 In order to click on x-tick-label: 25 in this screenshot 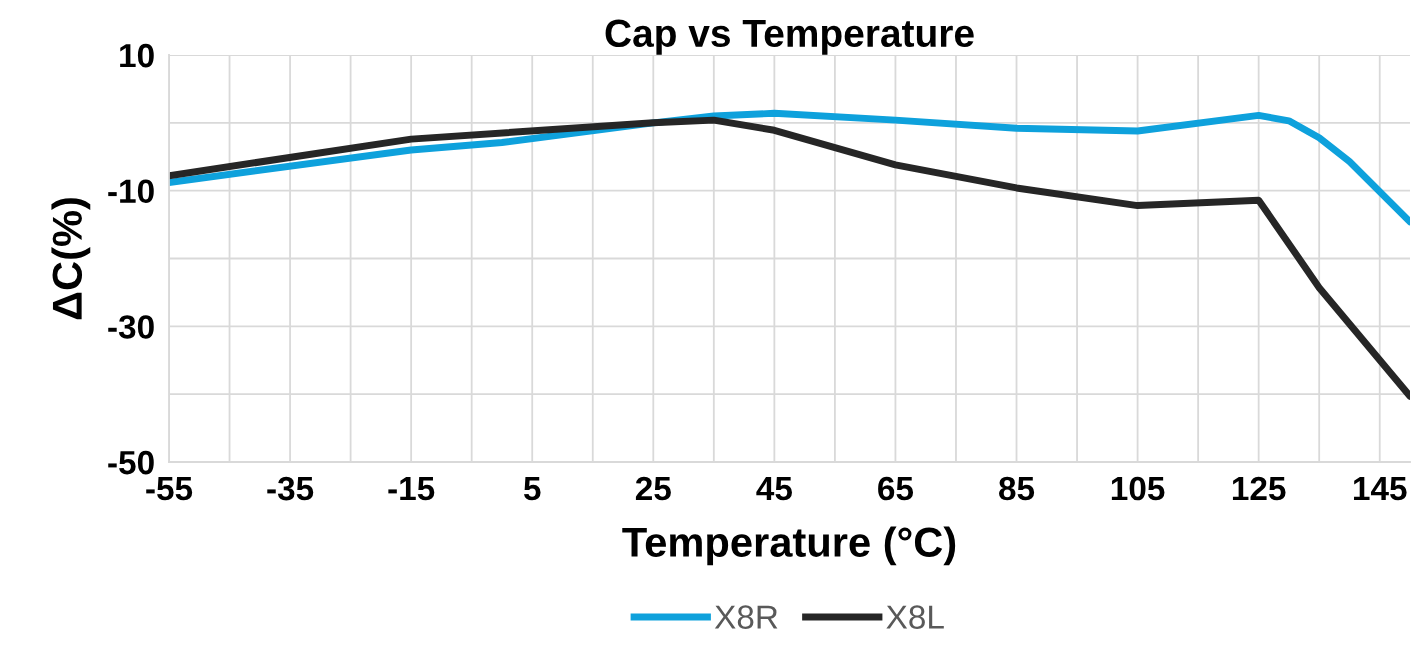, I will do `click(653, 488)`.